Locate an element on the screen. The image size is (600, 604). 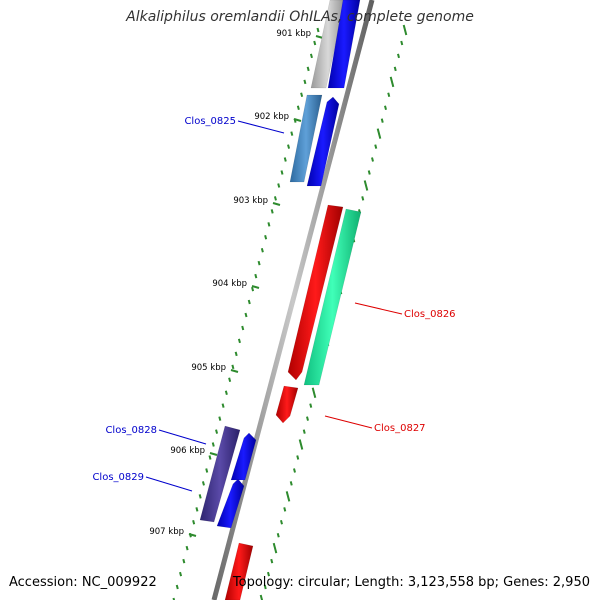
gene-feature-teal is located at coordinates (332, 297).